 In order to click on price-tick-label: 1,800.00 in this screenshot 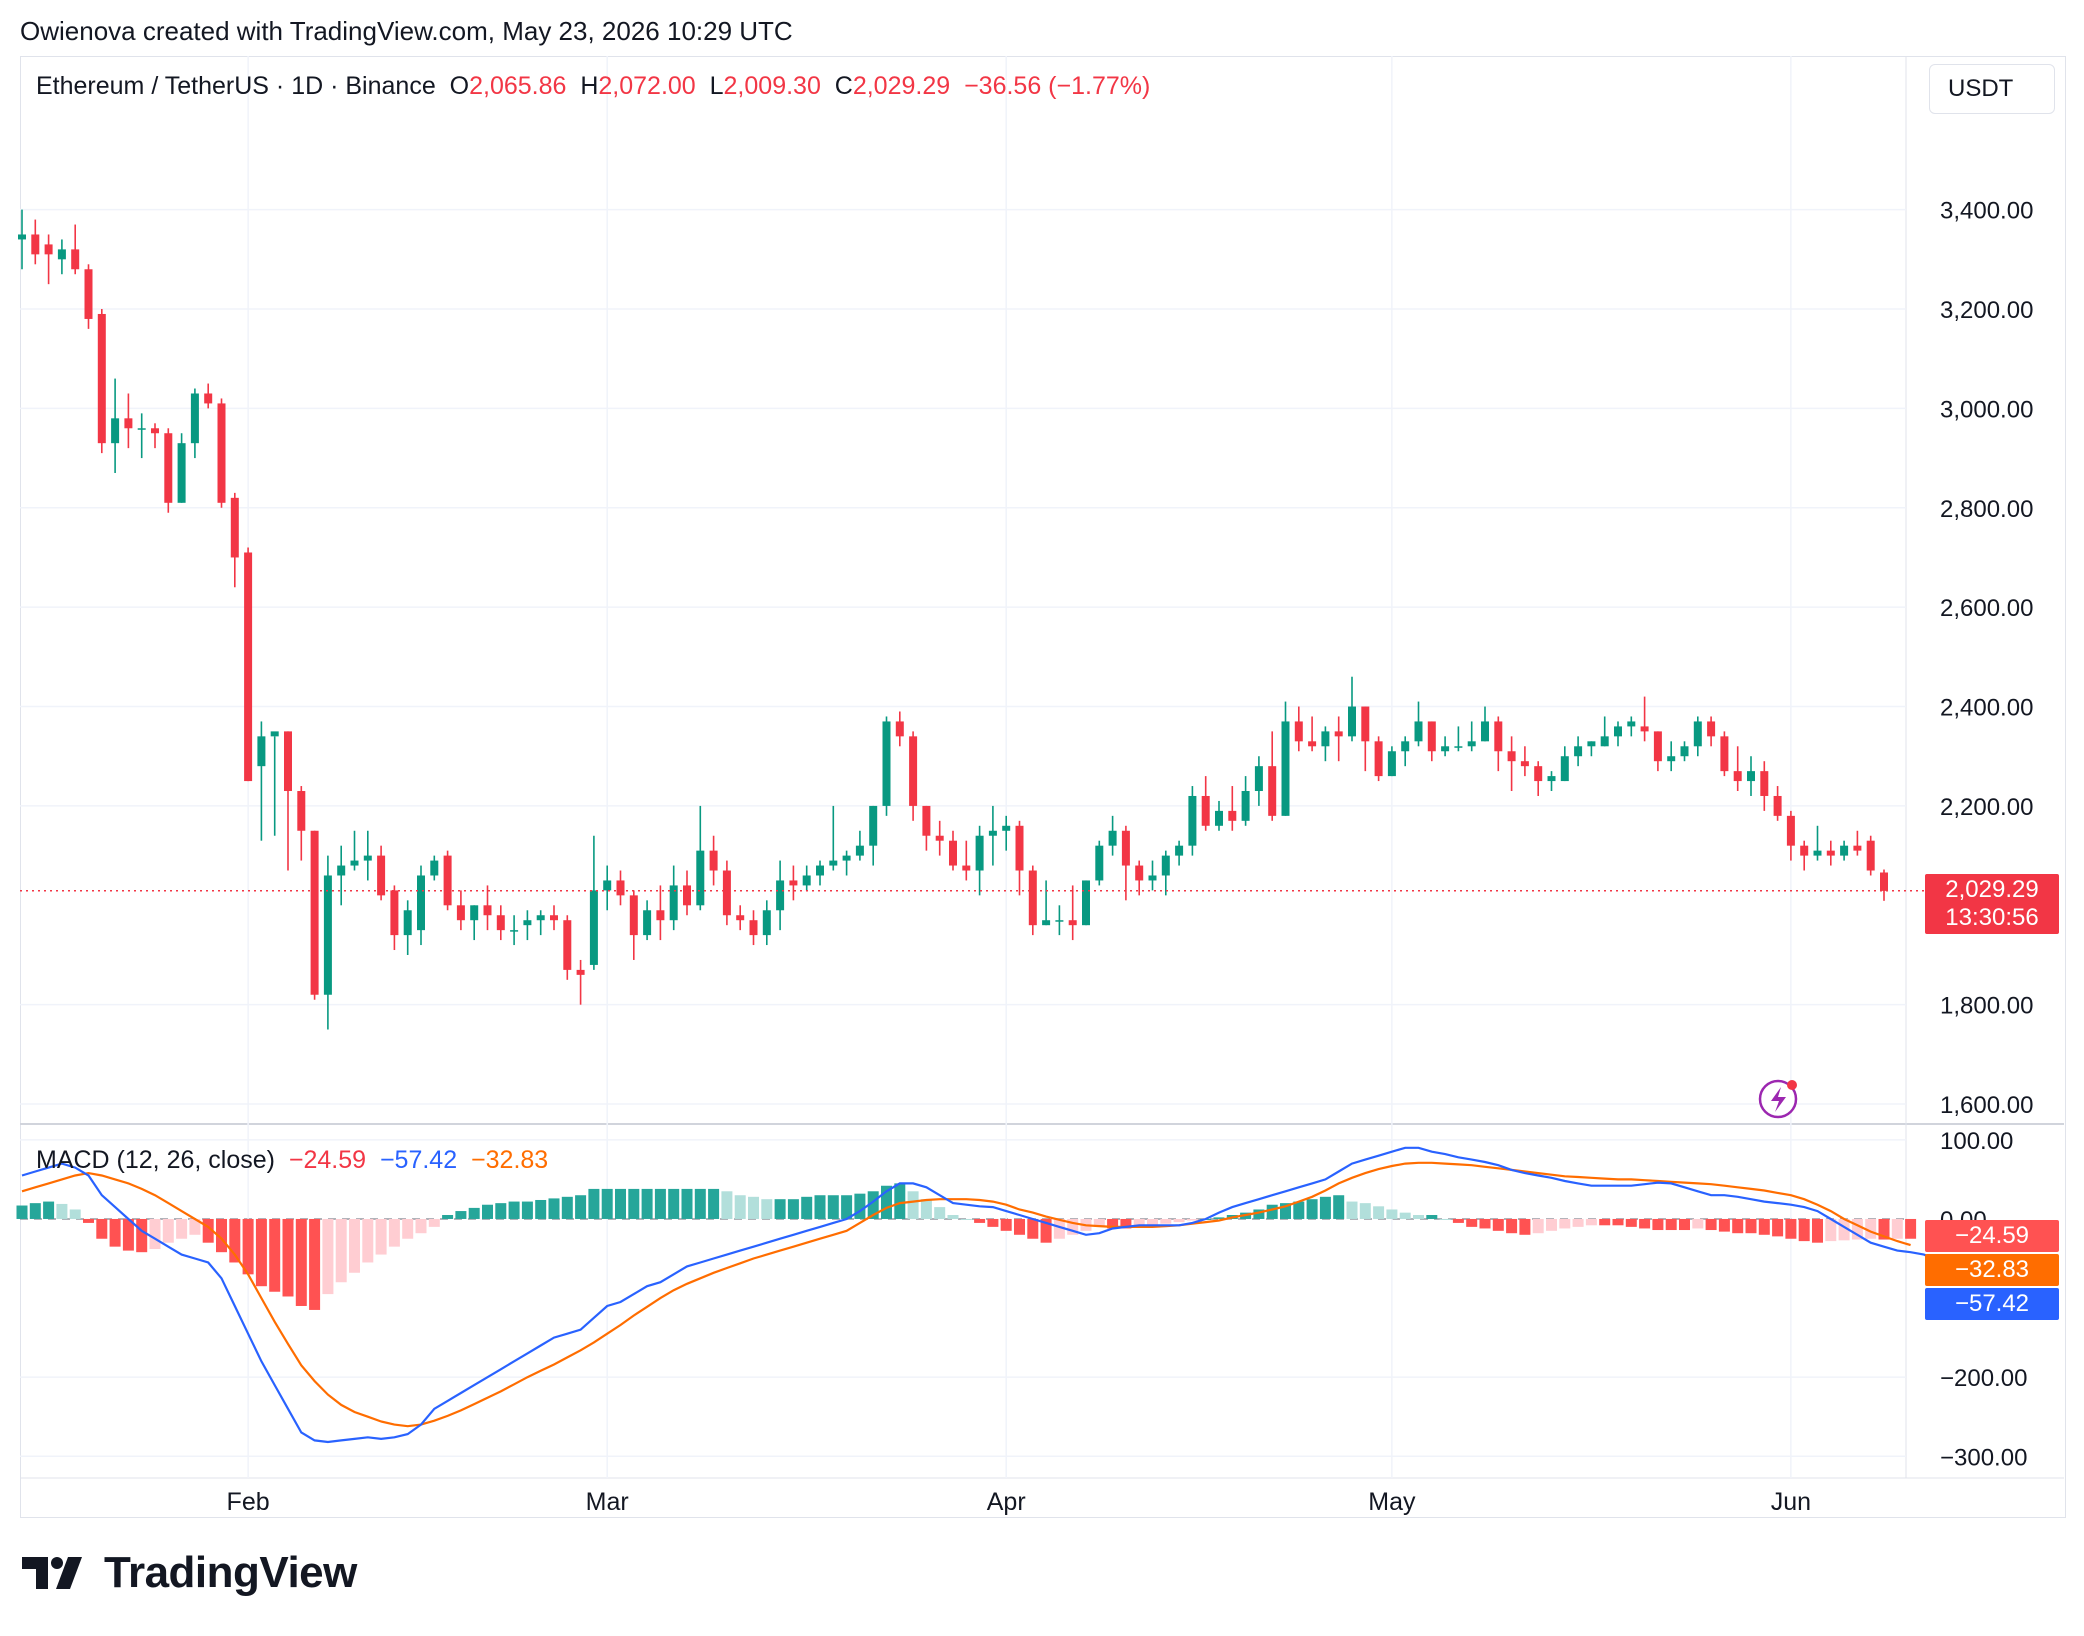, I will do `click(1986, 1006)`.